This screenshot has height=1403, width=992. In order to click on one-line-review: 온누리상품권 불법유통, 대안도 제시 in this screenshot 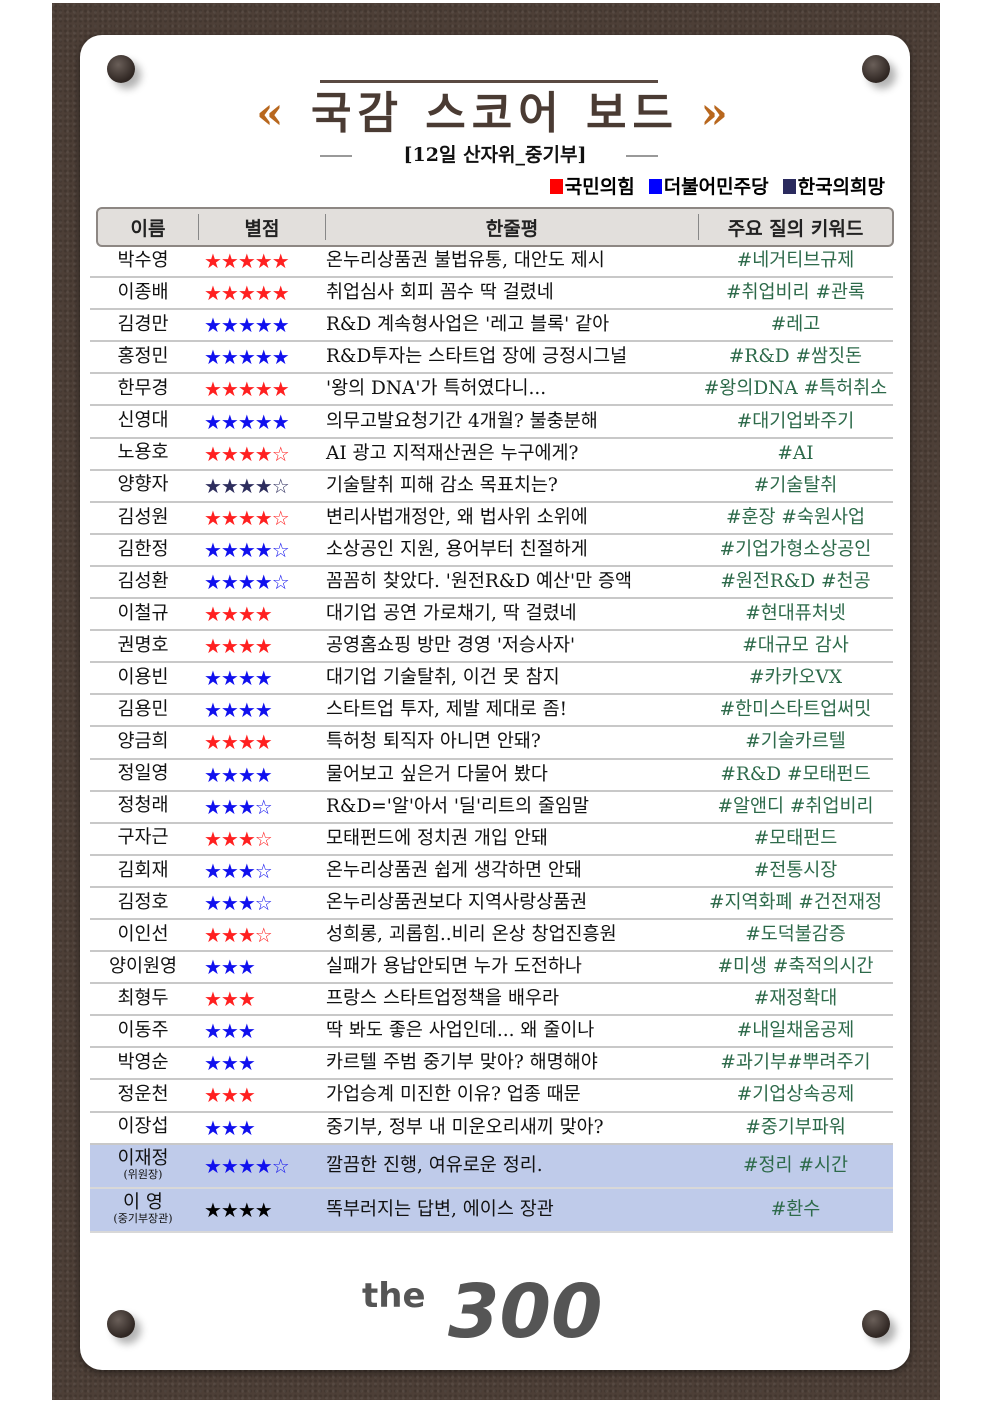, I will do `click(465, 261)`.